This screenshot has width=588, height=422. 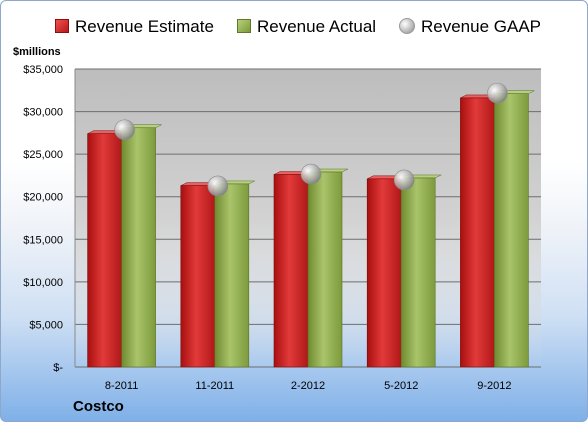 I want to click on y-tick-label: $25,000, so click(x=43, y=155).